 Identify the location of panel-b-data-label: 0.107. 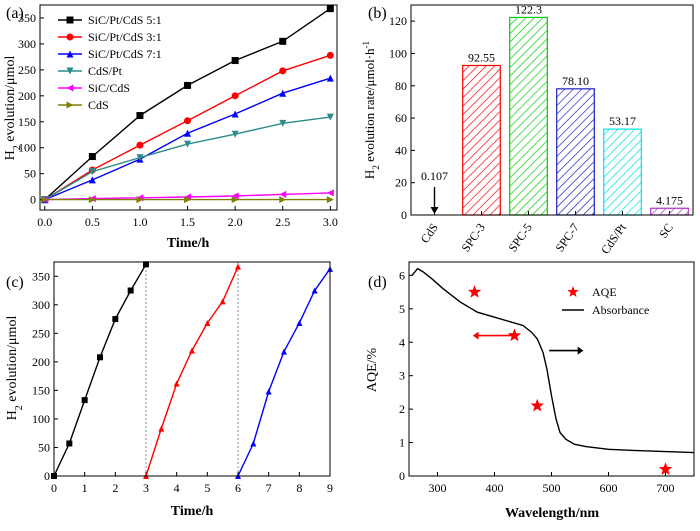
(434, 176).